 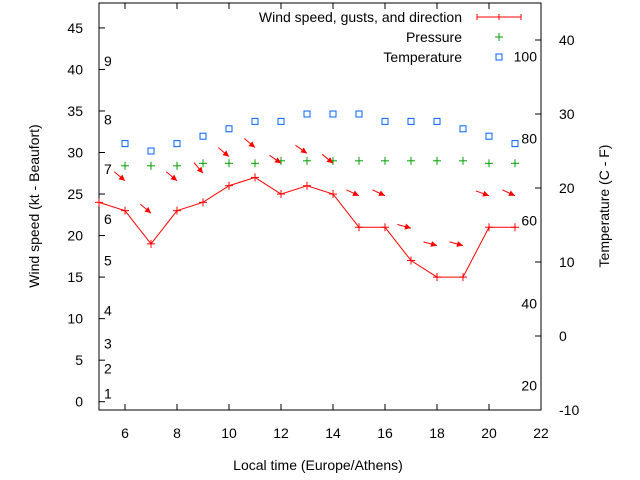 What do you see at coordinates (567, 262) in the screenshot?
I see `y2-tick-label: 10` at bounding box center [567, 262].